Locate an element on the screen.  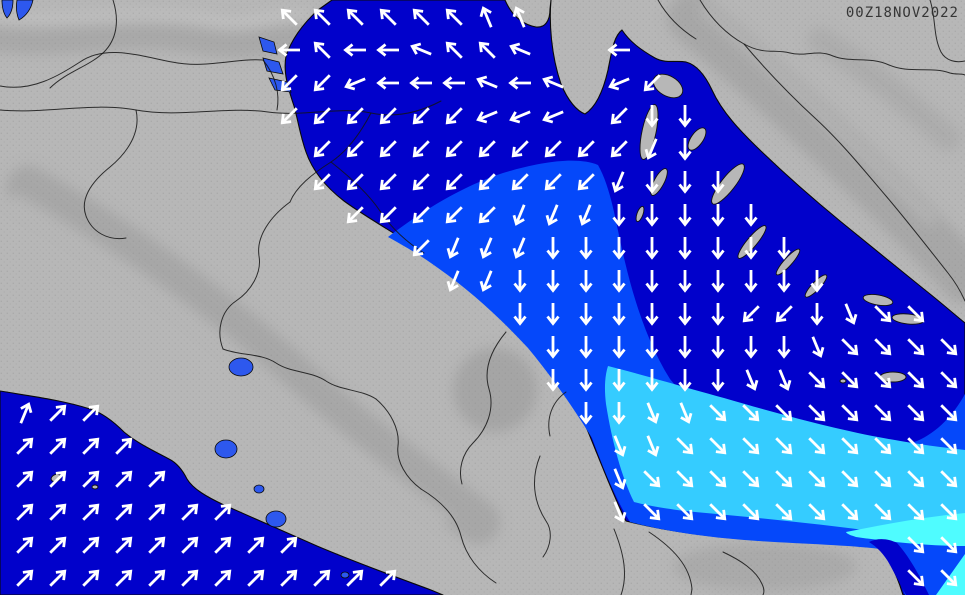
timestamp-label: 00Z18NOV2022 is located at coordinates (902, 13).